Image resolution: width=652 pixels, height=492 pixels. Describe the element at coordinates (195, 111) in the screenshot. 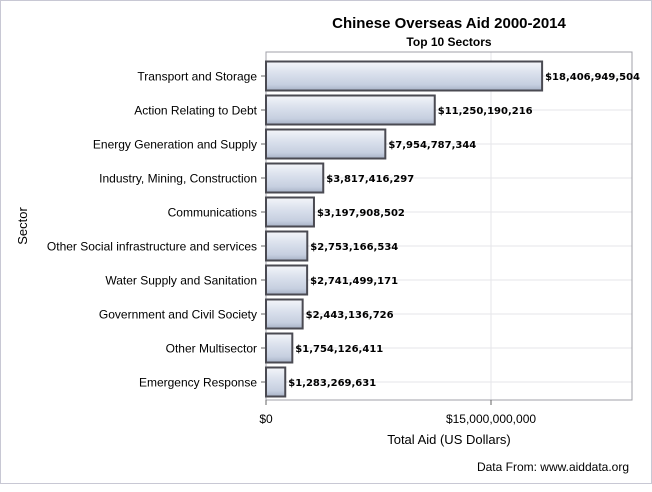

I see `category-label: Action Relating to Debt` at that location.